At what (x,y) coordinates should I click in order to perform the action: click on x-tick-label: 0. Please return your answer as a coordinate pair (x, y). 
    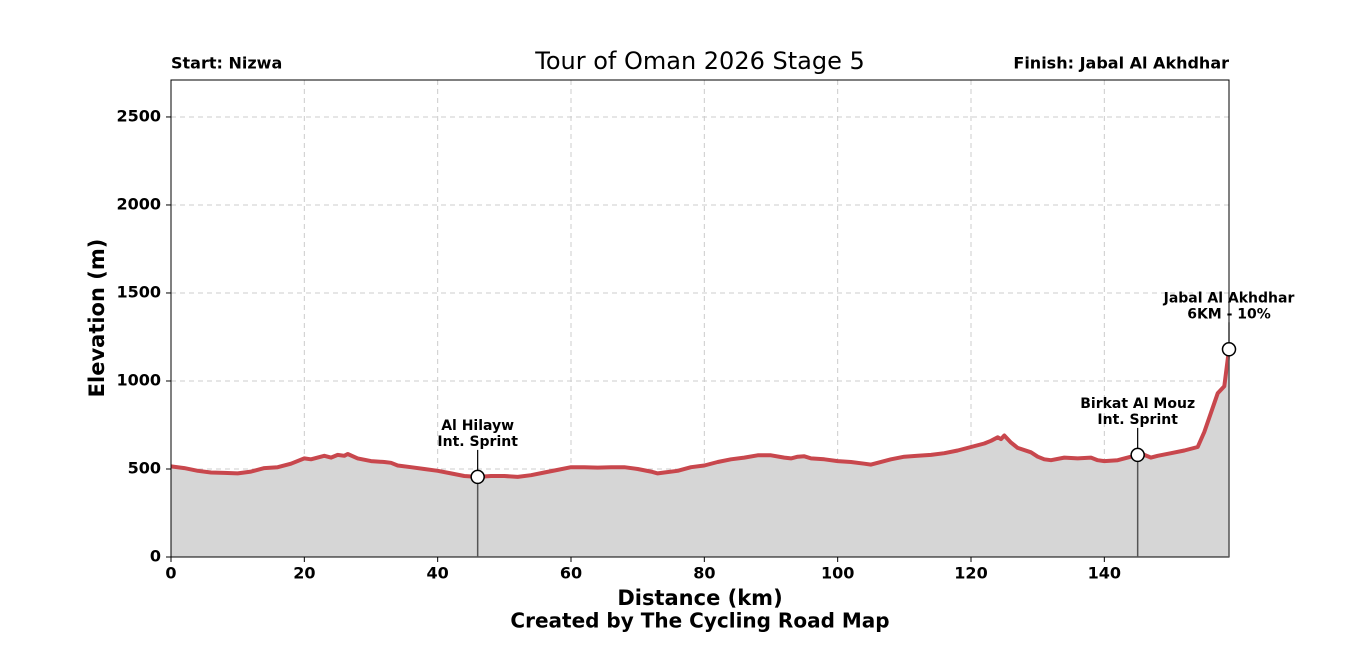
    Looking at the image, I should click on (170, 573).